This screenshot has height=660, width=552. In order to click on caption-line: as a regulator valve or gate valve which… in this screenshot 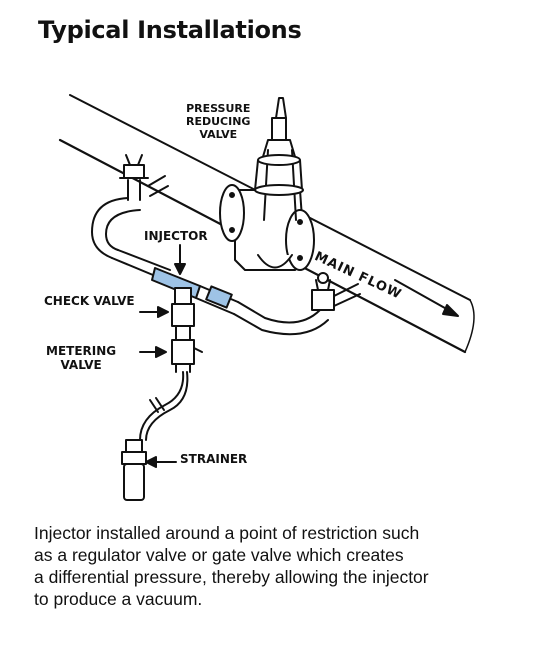, I will do `click(219, 555)`.